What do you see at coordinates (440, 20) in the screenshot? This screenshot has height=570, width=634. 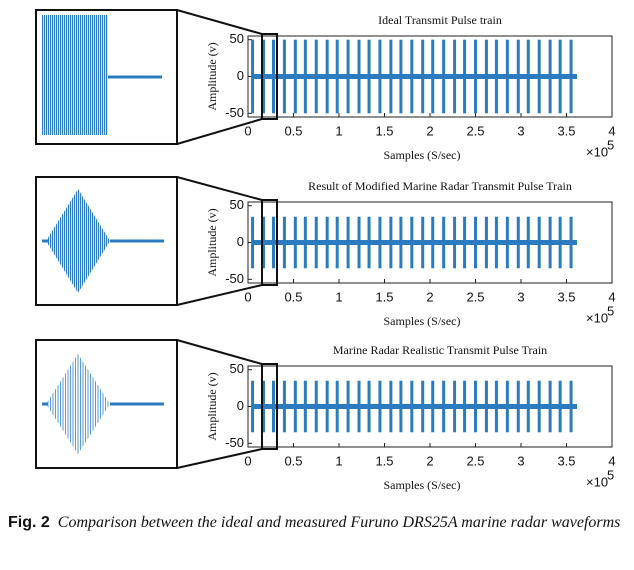 I see `chart-title: Ideal Transmit Pulse train` at bounding box center [440, 20].